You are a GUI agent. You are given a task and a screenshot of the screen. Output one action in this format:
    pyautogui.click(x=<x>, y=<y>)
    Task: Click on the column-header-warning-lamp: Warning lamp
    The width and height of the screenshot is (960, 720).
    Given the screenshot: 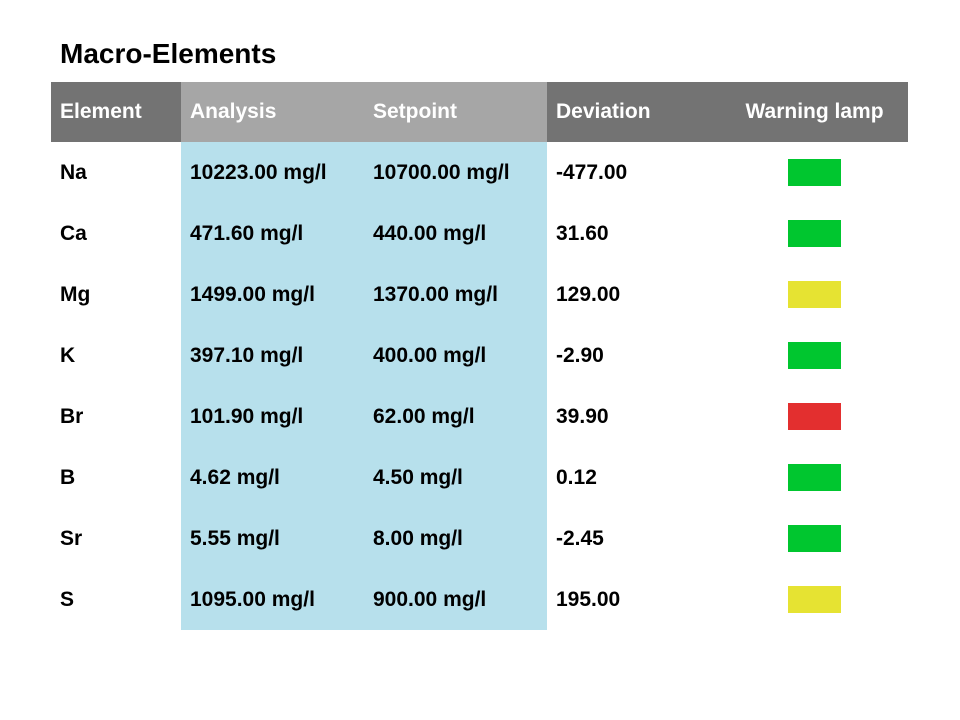 What is the action you would take?
    pyautogui.click(x=814, y=112)
    